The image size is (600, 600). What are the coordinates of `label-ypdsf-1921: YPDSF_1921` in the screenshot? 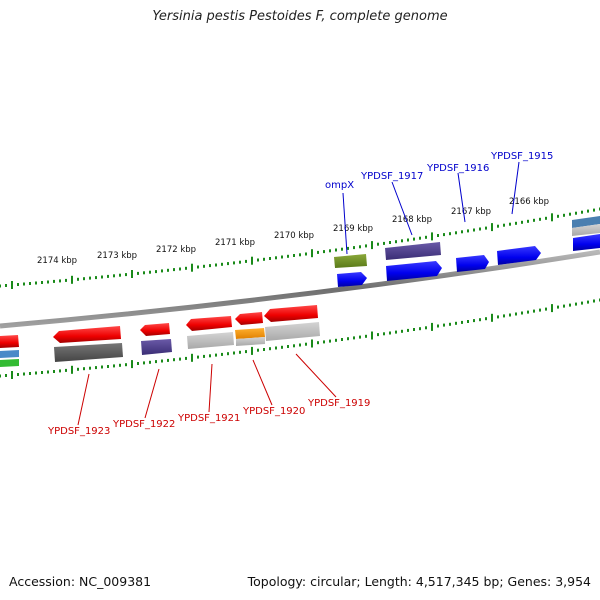 It's located at (208, 418).